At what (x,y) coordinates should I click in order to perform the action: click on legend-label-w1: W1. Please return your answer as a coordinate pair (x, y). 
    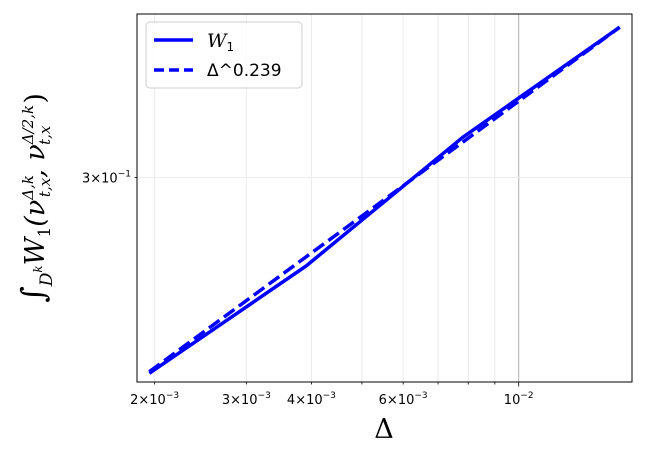
    Looking at the image, I should click on (220, 42).